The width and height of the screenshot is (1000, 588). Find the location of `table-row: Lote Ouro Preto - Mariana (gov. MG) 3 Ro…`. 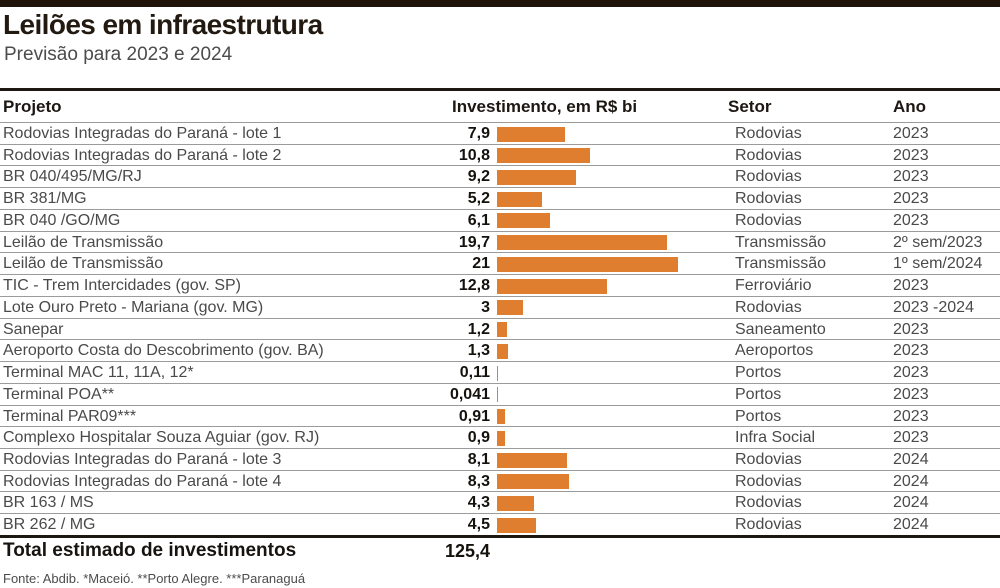

table-row: Lote Ouro Preto - Mariana (gov. MG) 3 Ro… is located at coordinates (500, 306).